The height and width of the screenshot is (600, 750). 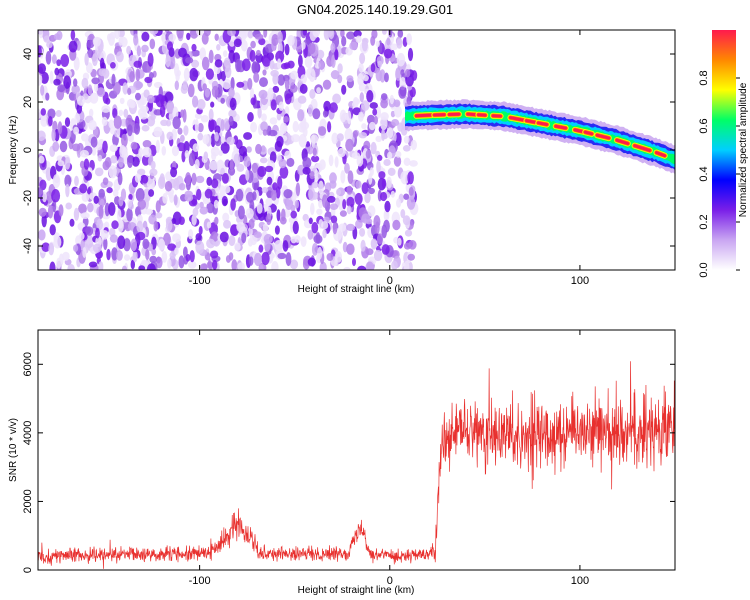 What do you see at coordinates (724, 150) in the screenshot?
I see `colorbar-gradient` at bounding box center [724, 150].